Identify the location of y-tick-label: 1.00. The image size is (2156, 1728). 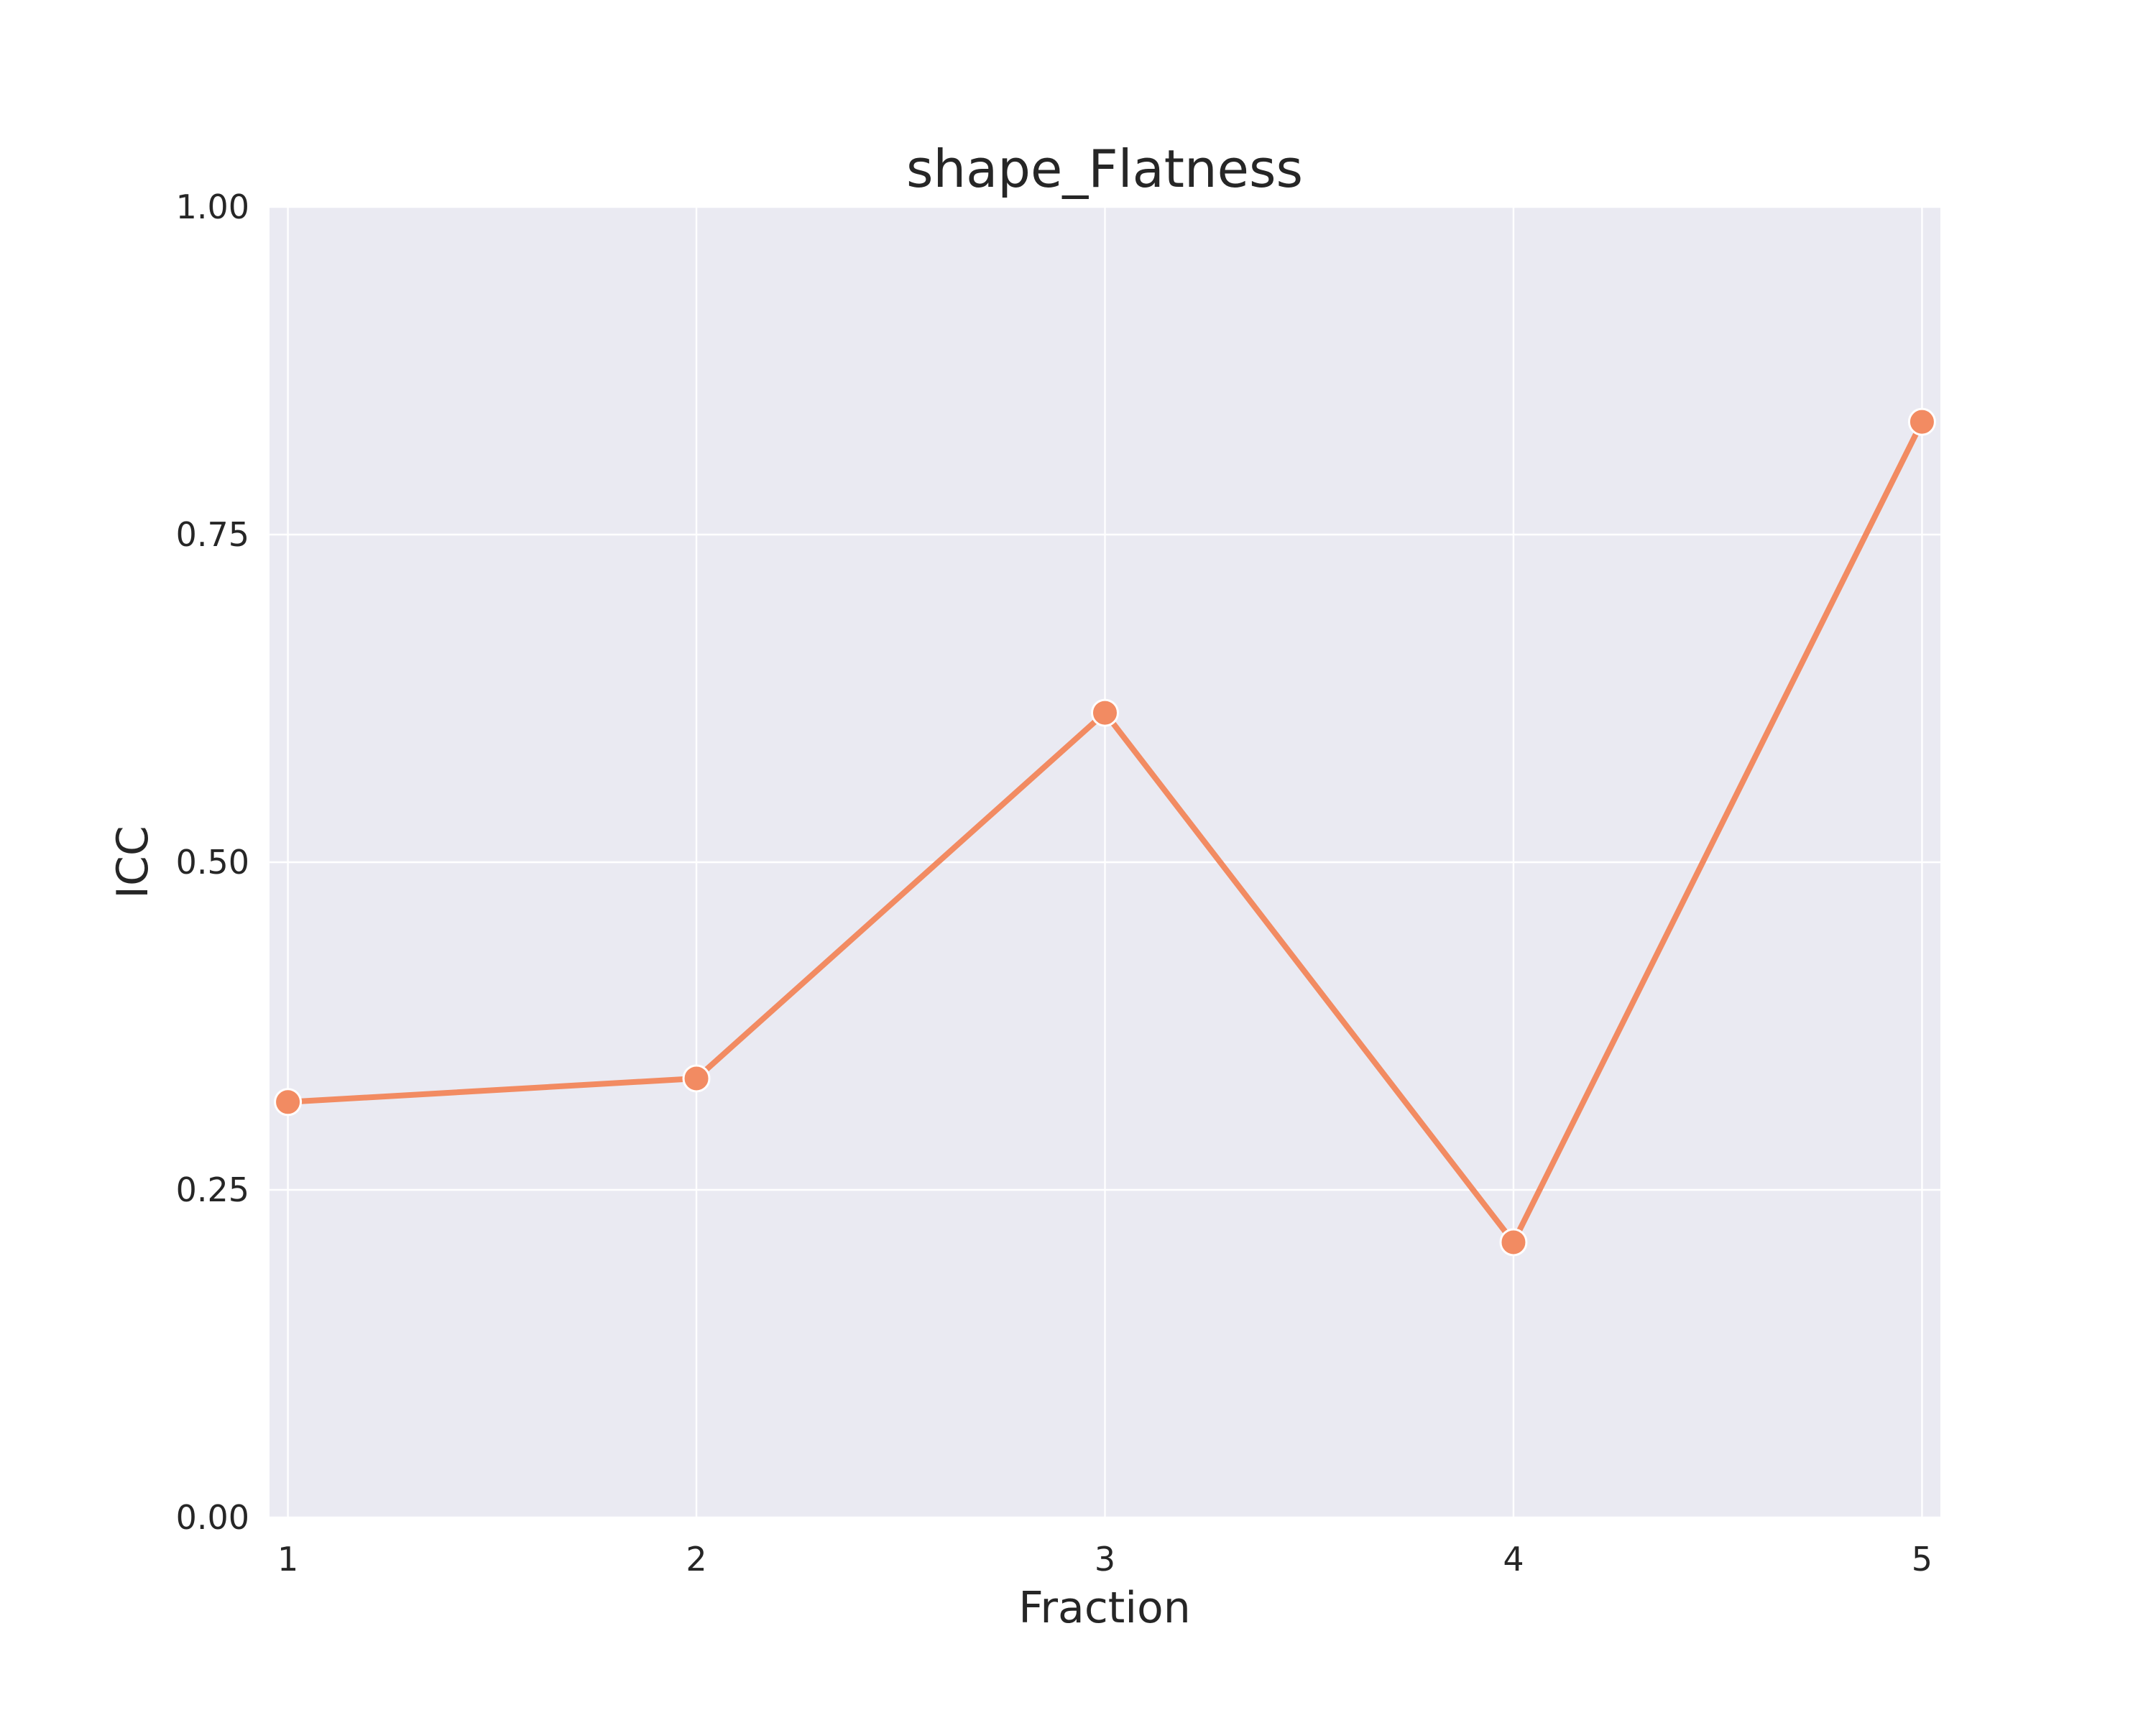
(213, 207).